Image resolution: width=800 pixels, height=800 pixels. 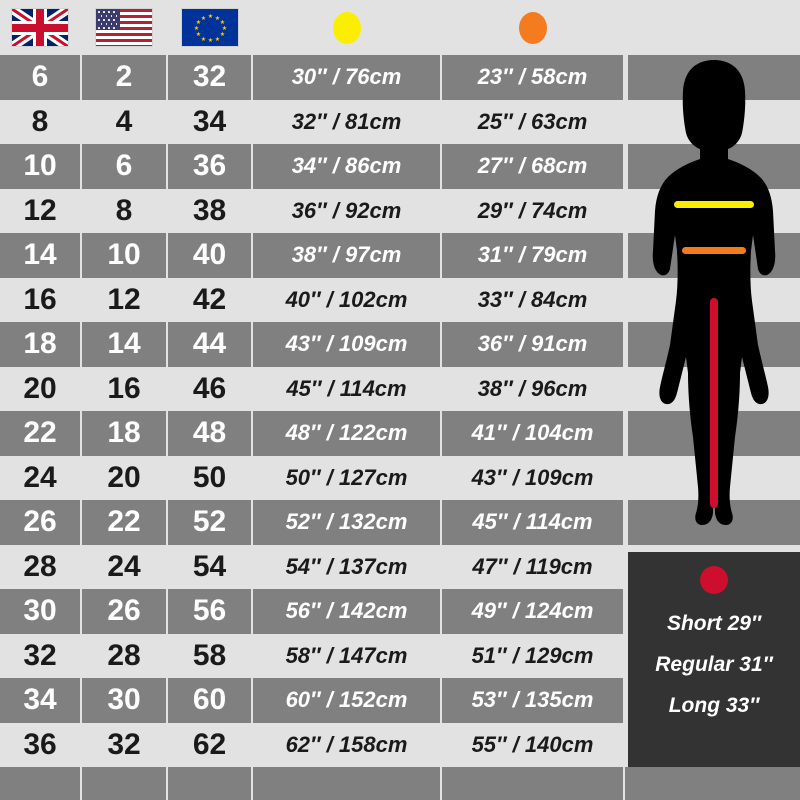 I want to click on table-row: 36 32 62 62″ / 158cm 55″ / 140cm, so click(x=314, y=744).